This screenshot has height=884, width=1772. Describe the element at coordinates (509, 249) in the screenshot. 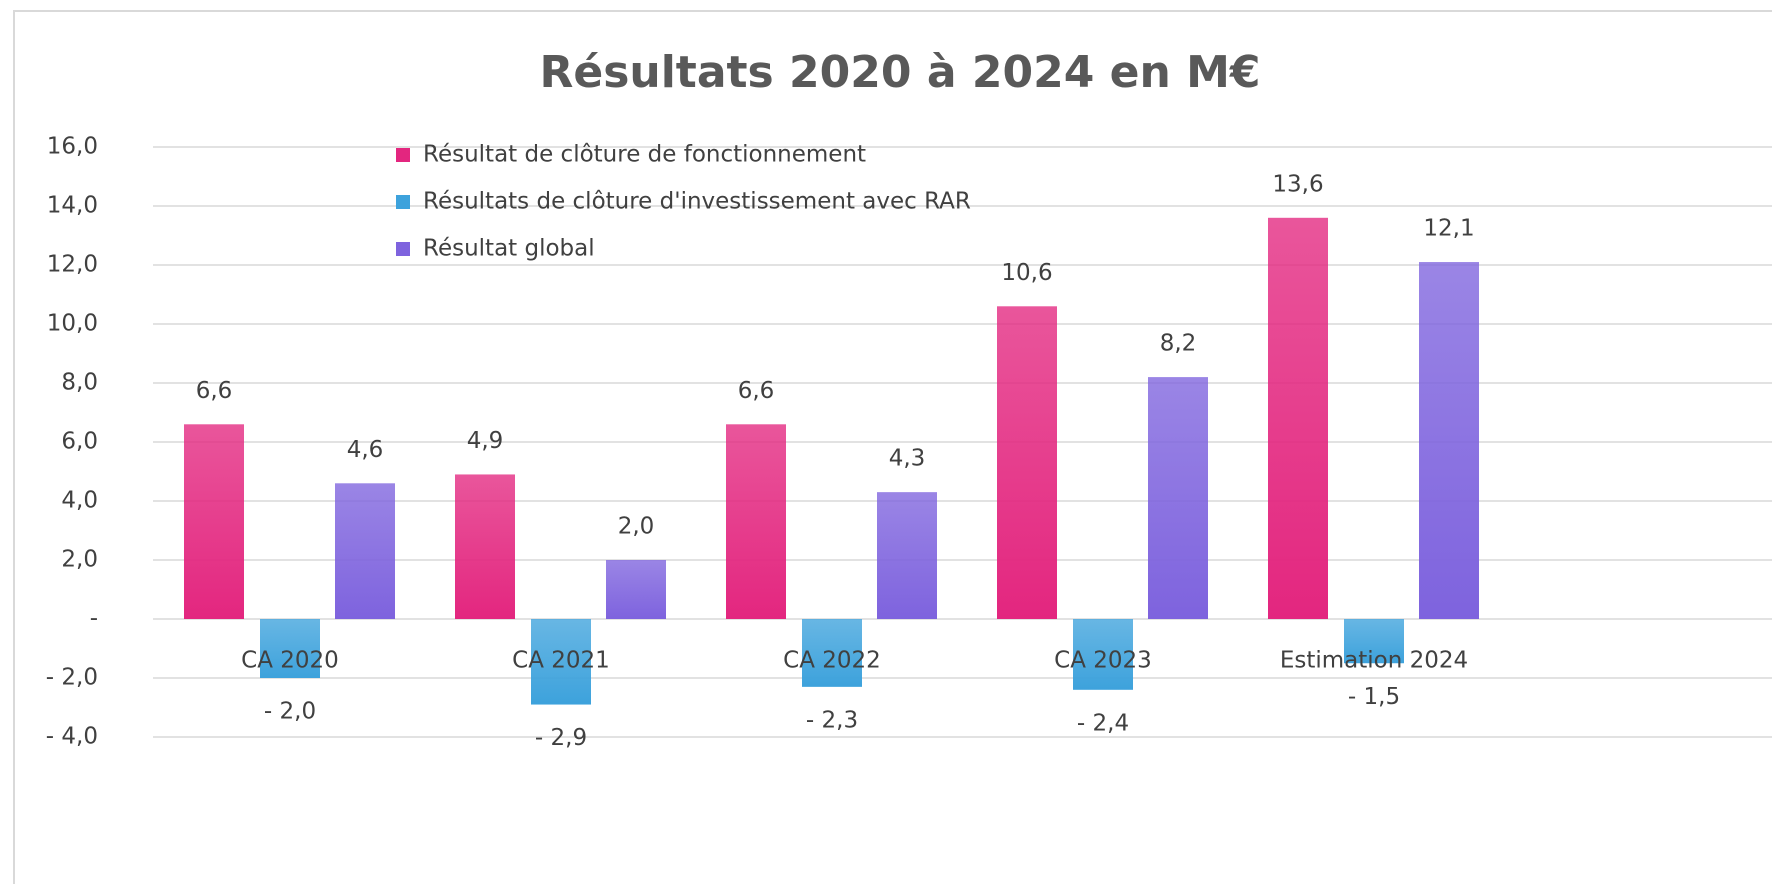

I see `legend-label: Résultat global` at that location.